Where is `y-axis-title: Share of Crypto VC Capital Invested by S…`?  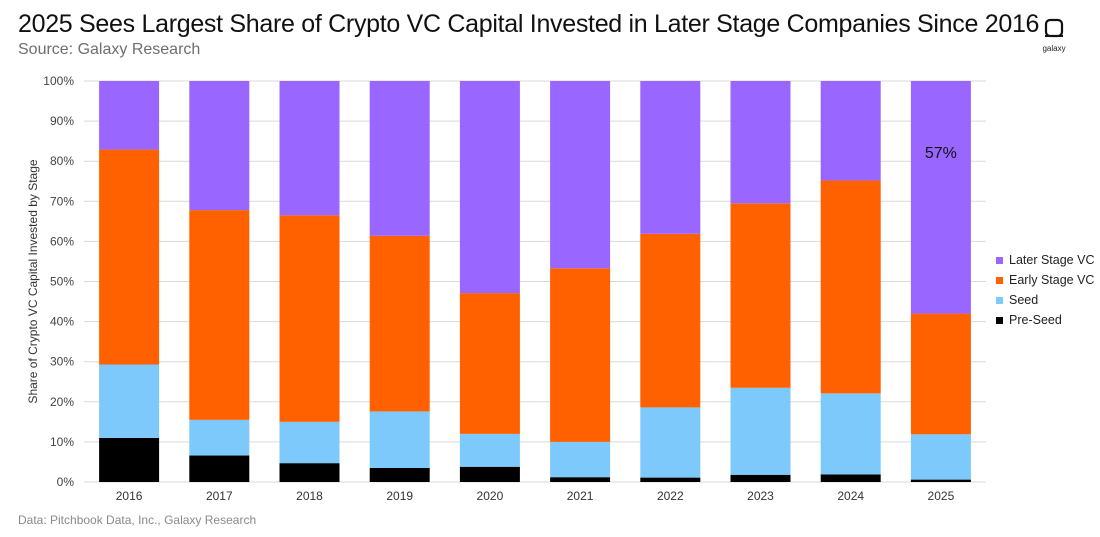 y-axis-title: Share of Crypto VC Capital Invested by S… is located at coordinates (33, 281).